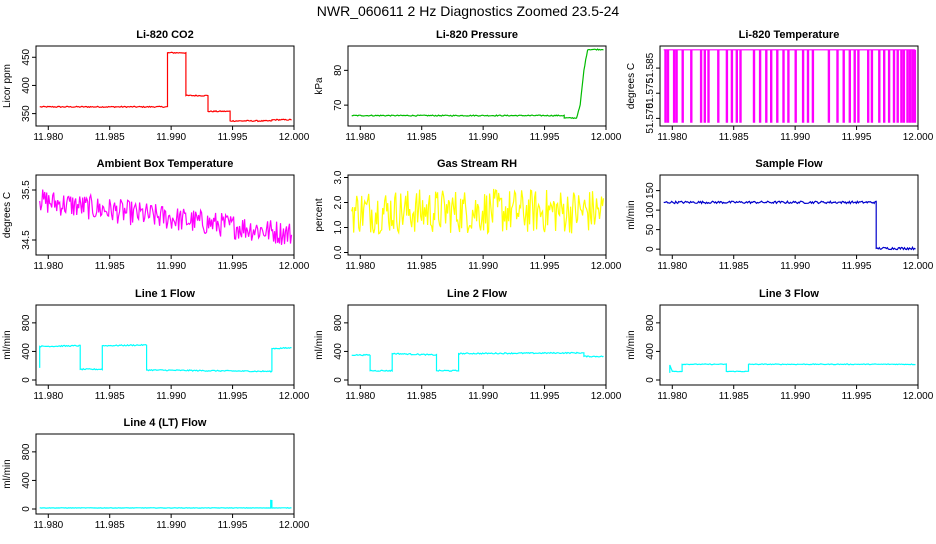 The height and width of the screenshot is (544, 936). I want to click on y-tick-label: 350, so click(26, 113).